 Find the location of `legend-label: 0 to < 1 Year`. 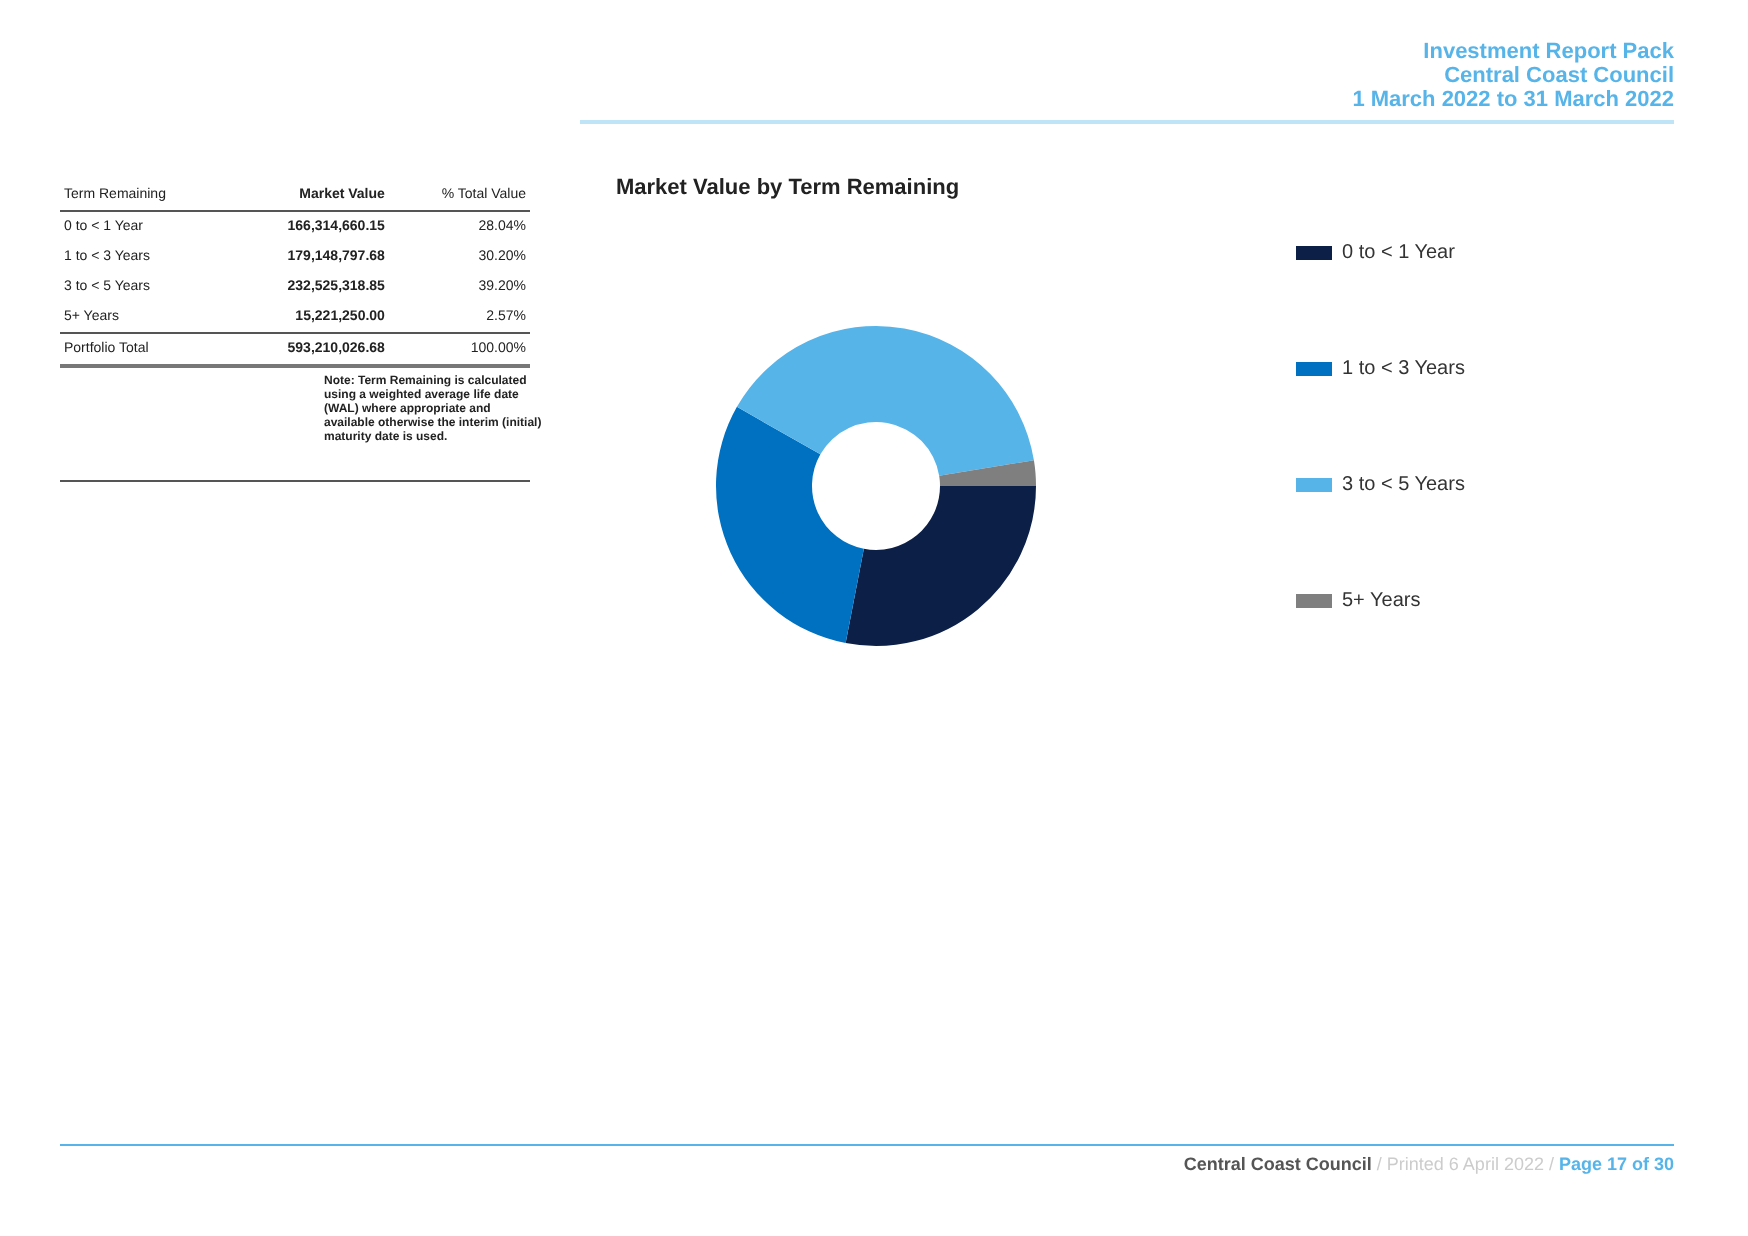

legend-label: 0 to < 1 Year is located at coordinates (1398, 253).